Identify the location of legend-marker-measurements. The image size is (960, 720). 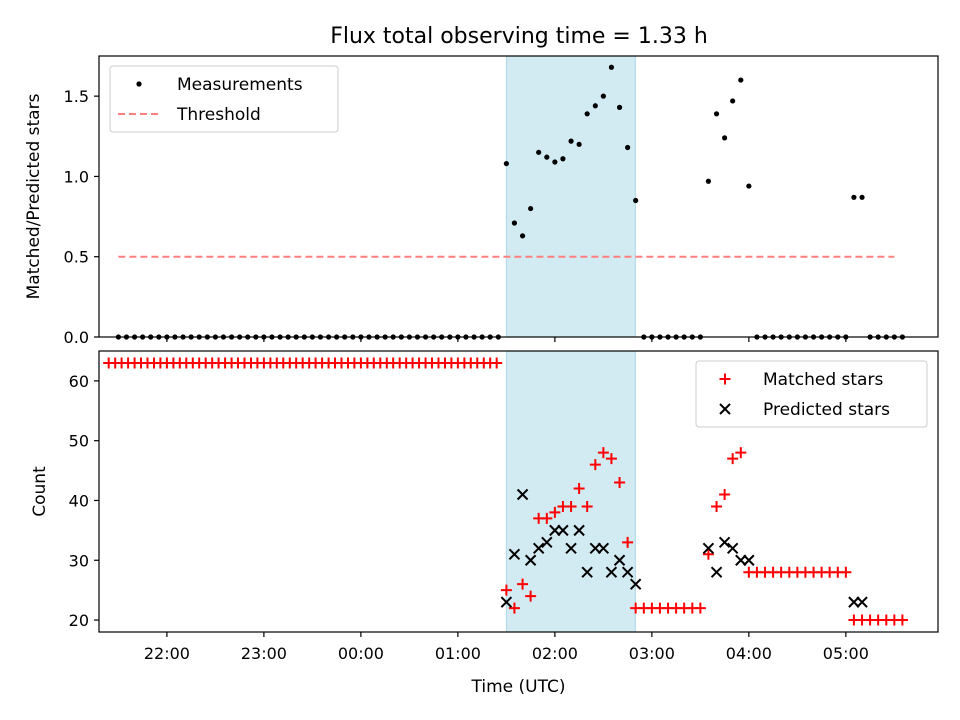
(139, 84).